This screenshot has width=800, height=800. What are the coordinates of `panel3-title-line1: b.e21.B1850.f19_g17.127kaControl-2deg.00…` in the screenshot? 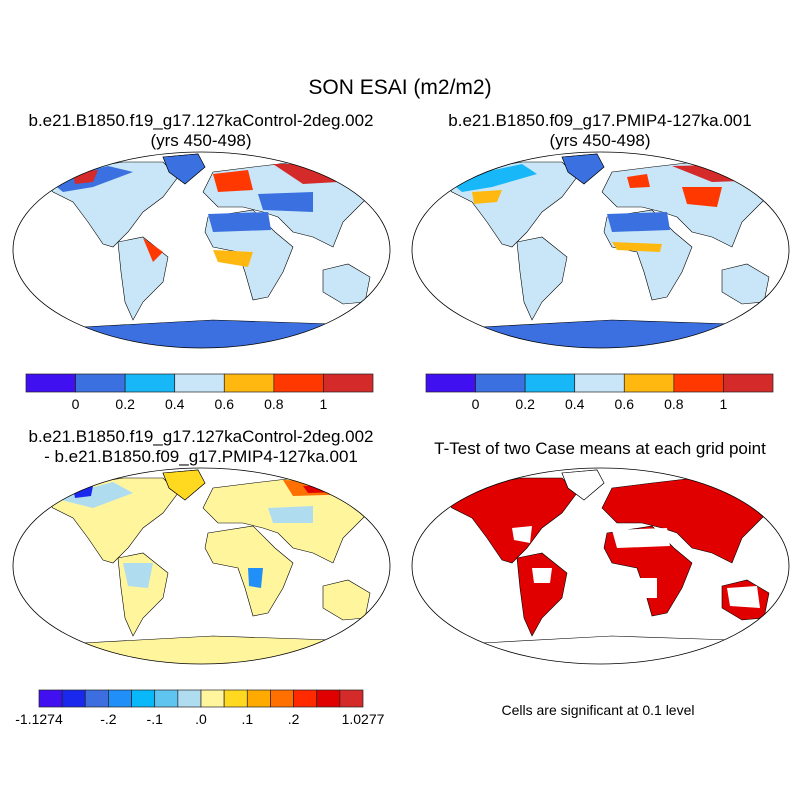 It's located at (201, 436).